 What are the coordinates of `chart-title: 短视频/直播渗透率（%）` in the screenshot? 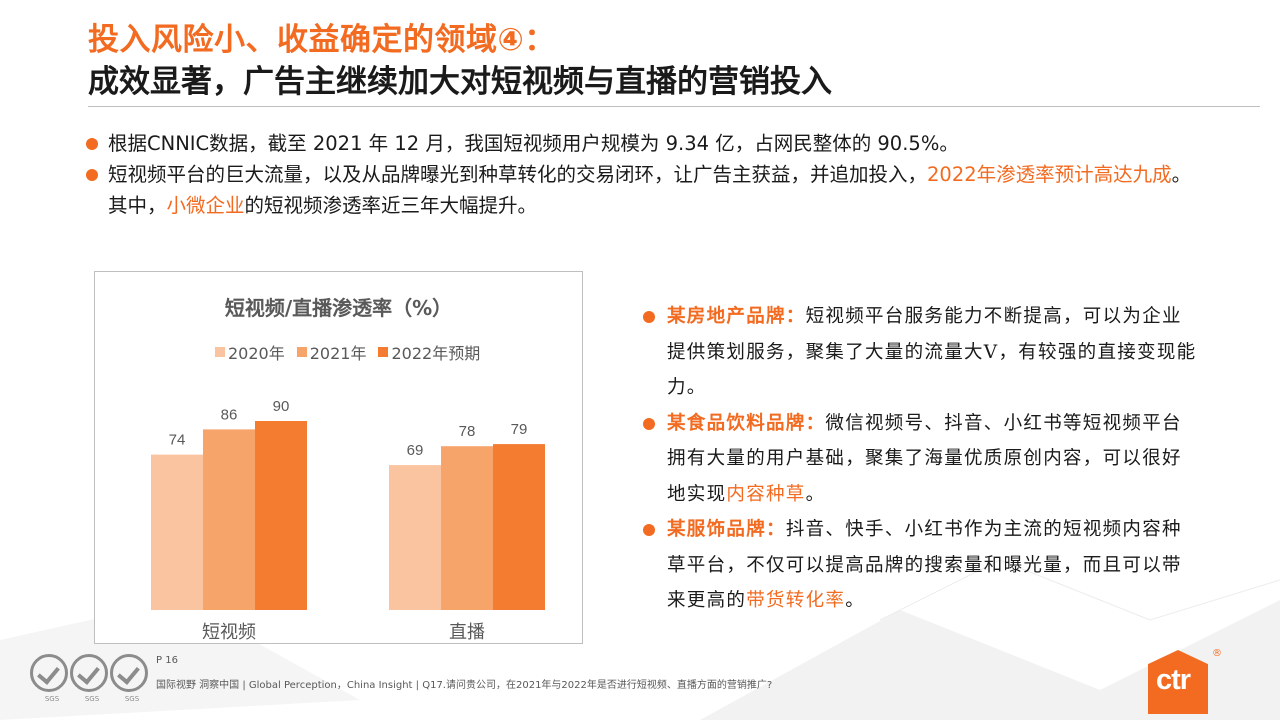 It's located at (338, 308).